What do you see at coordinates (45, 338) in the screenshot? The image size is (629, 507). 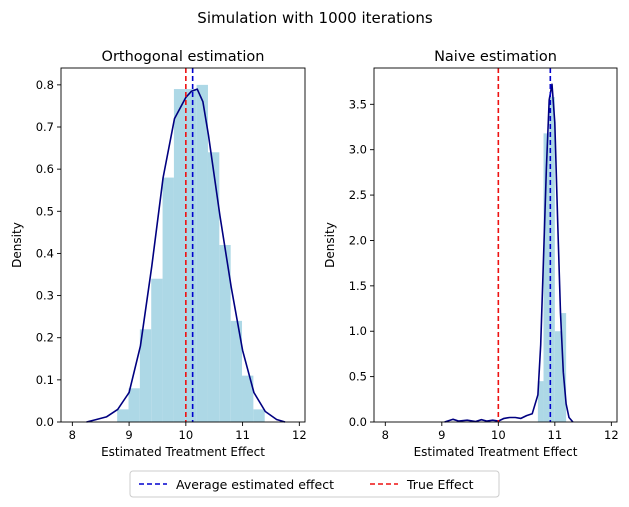 I see `y-tick-label: 0.2` at bounding box center [45, 338].